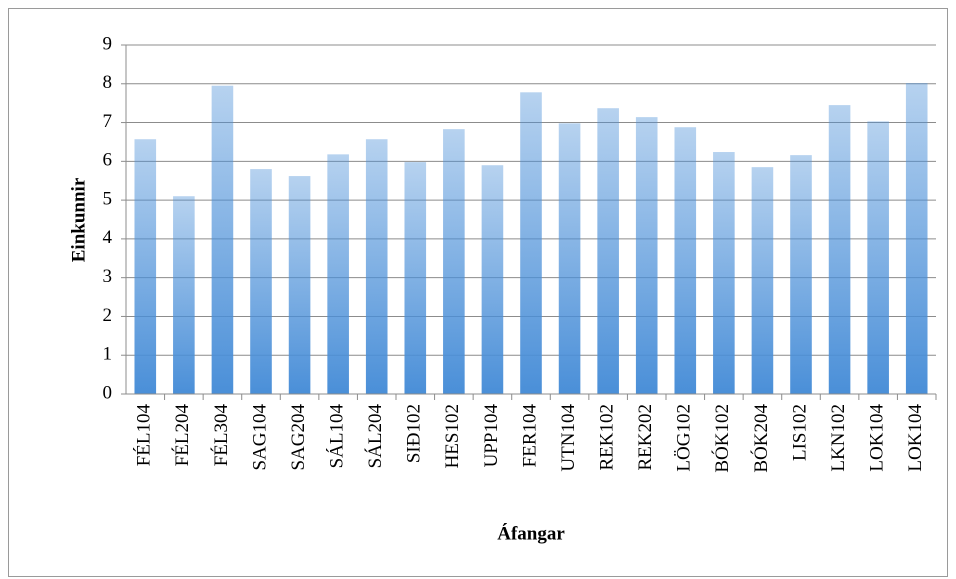  Describe the element at coordinates (337, 436) in the screenshot. I see `x-tick-label: SÁL104` at that location.